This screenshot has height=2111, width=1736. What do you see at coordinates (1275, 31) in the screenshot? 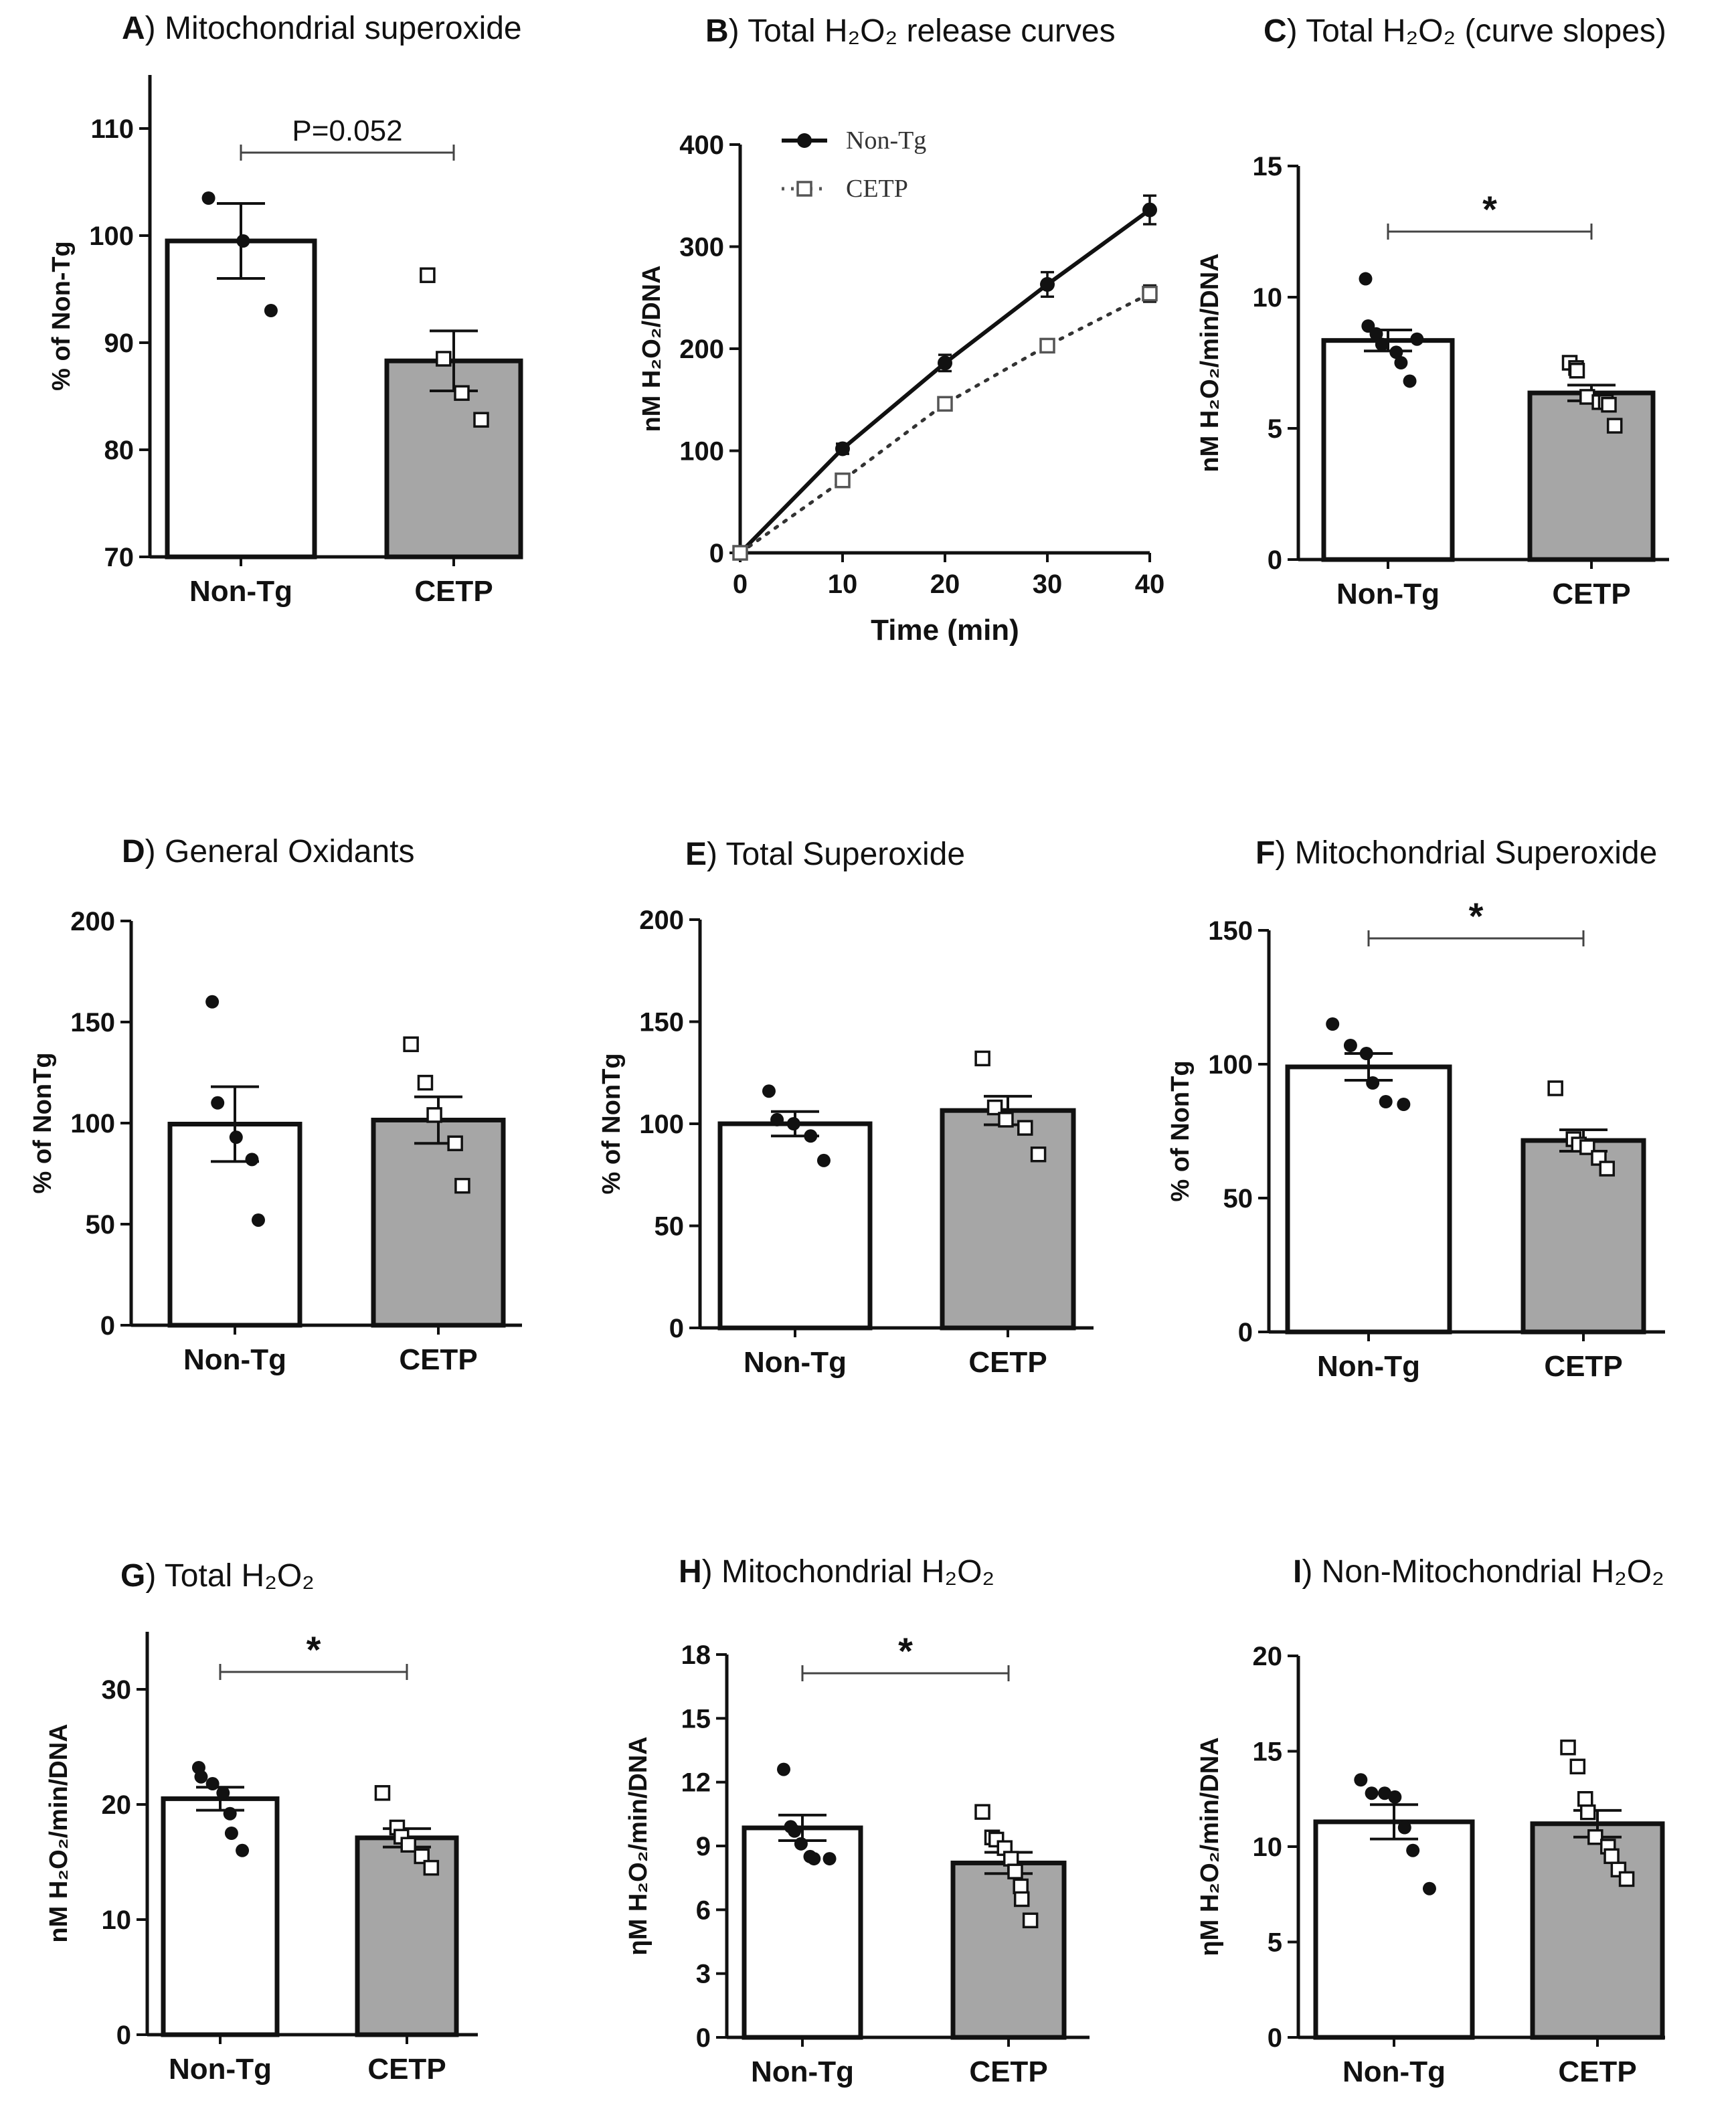
I see `panel-letter: C` at bounding box center [1275, 31].